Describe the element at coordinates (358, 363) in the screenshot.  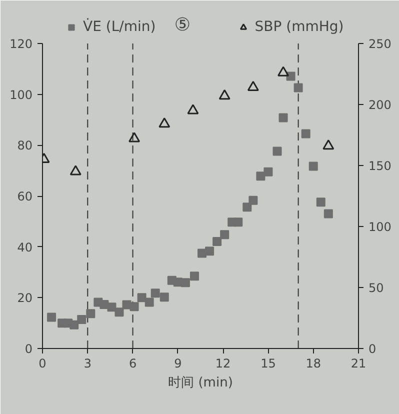
I see `x-tick-label: 21` at that location.